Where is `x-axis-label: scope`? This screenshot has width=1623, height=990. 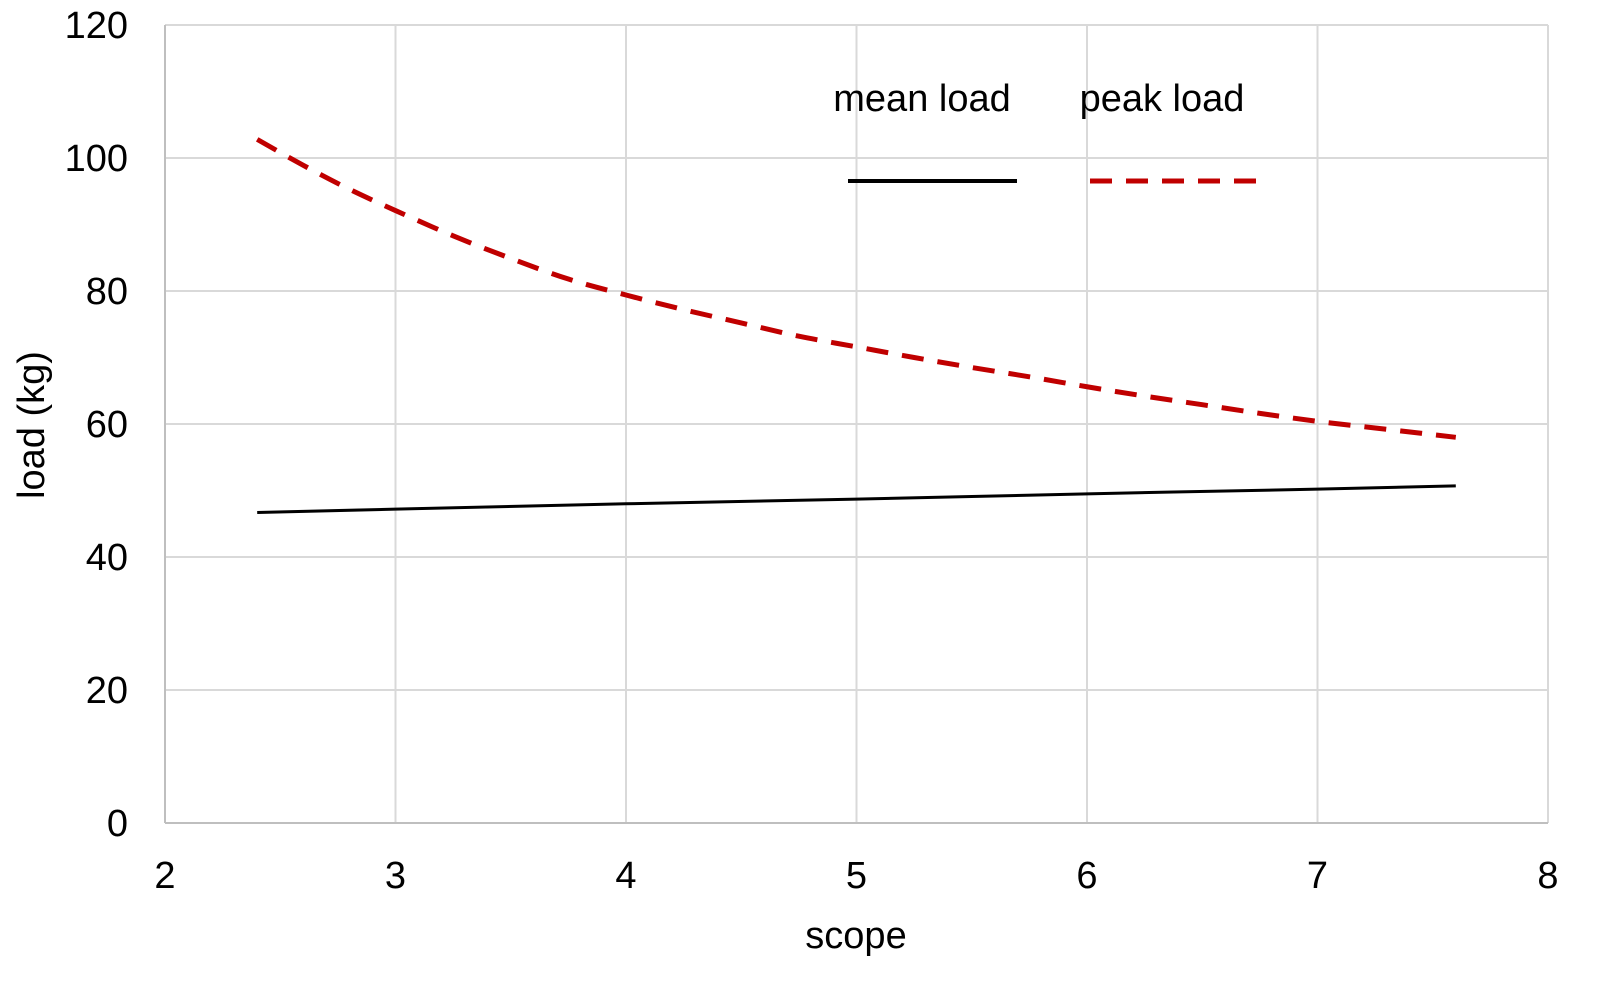 x-axis-label: scope is located at coordinates (855, 936).